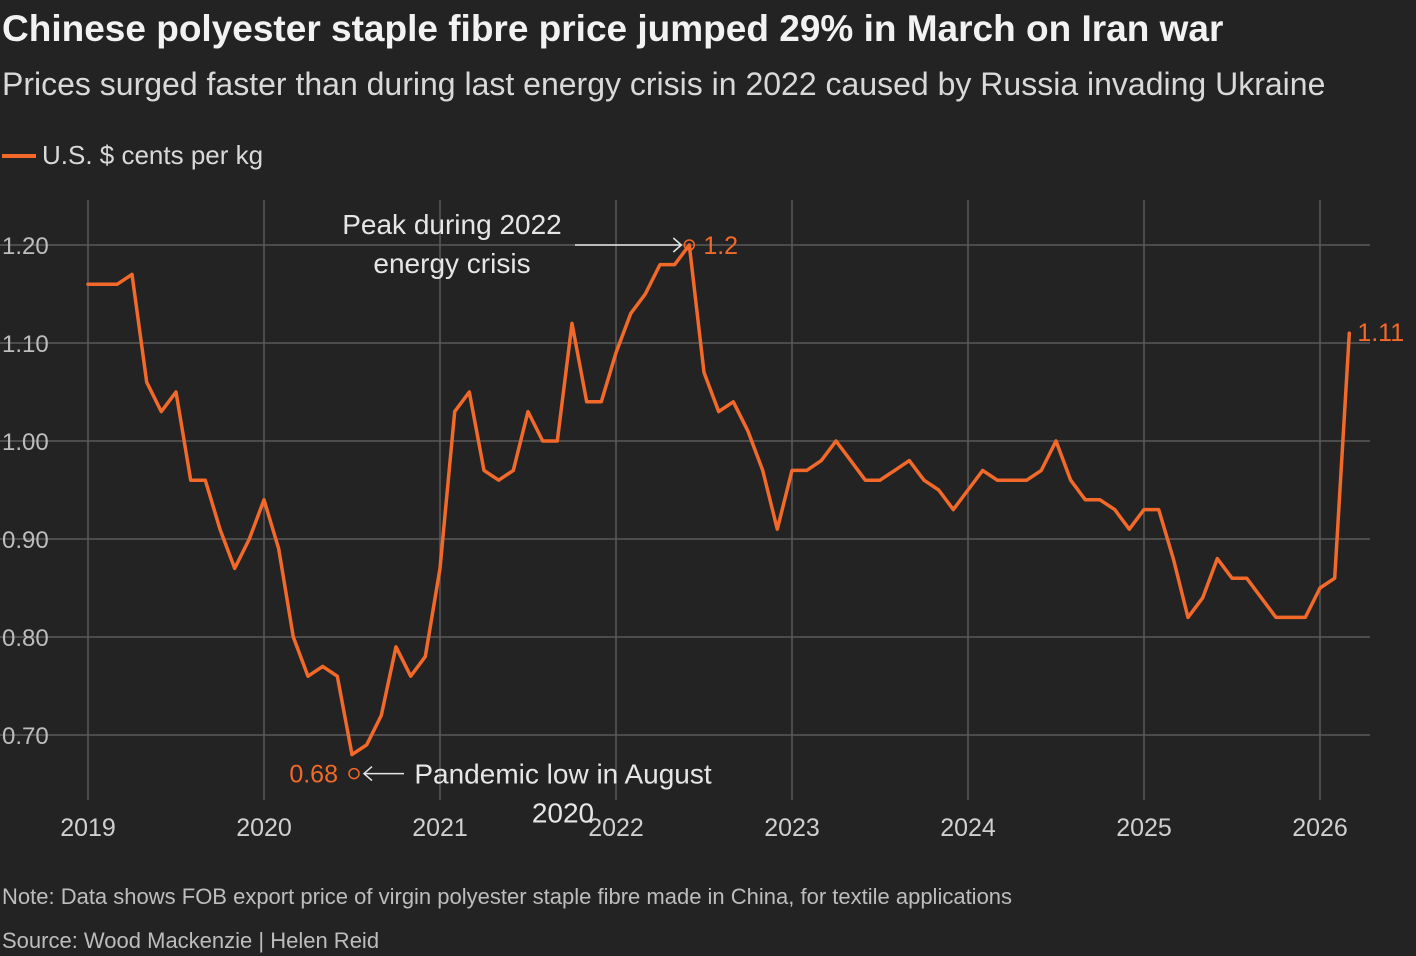 This screenshot has height=956, width=1416. Describe the element at coordinates (1320, 828) in the screenshot. I see `x-tick-label: 2026` at that location.